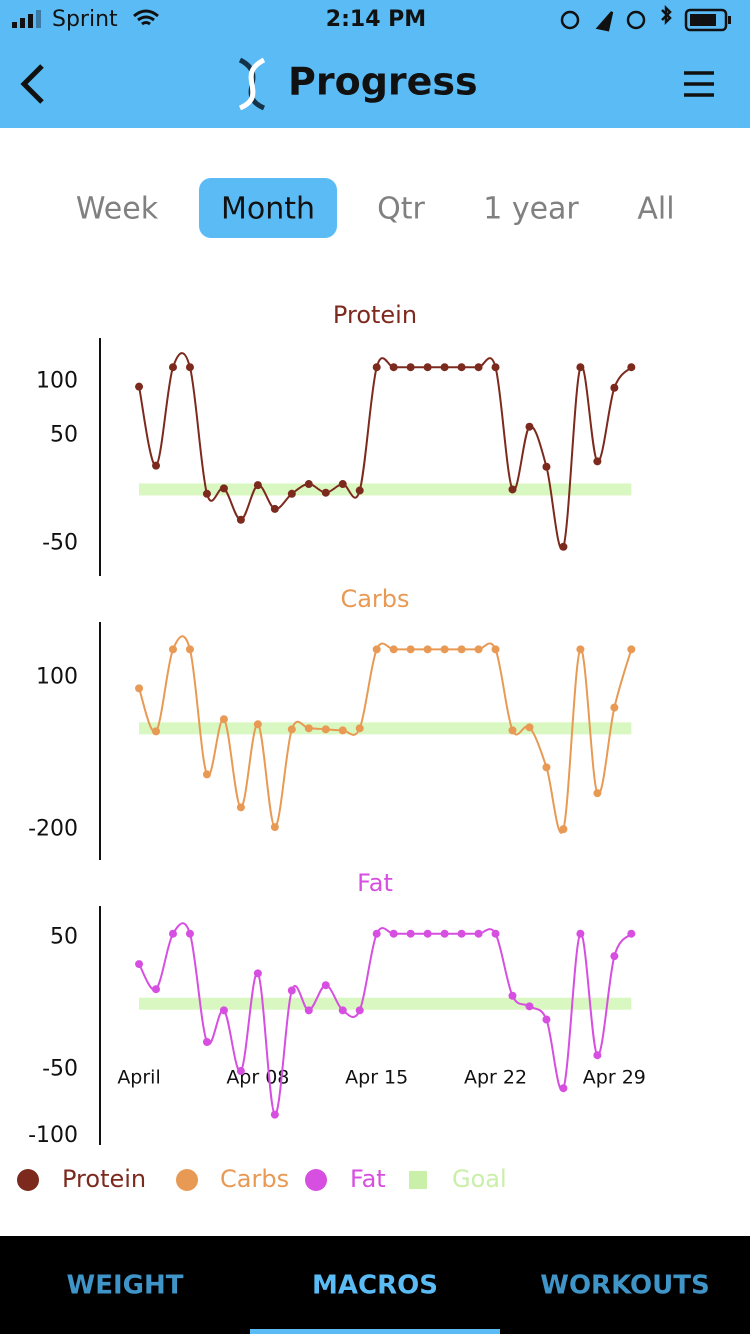 This screenshot has height=1334, width=750. What do you see at coordinates (655, 209) in the screenshot?
I see `tab: All` at bounding box center [655, 209].